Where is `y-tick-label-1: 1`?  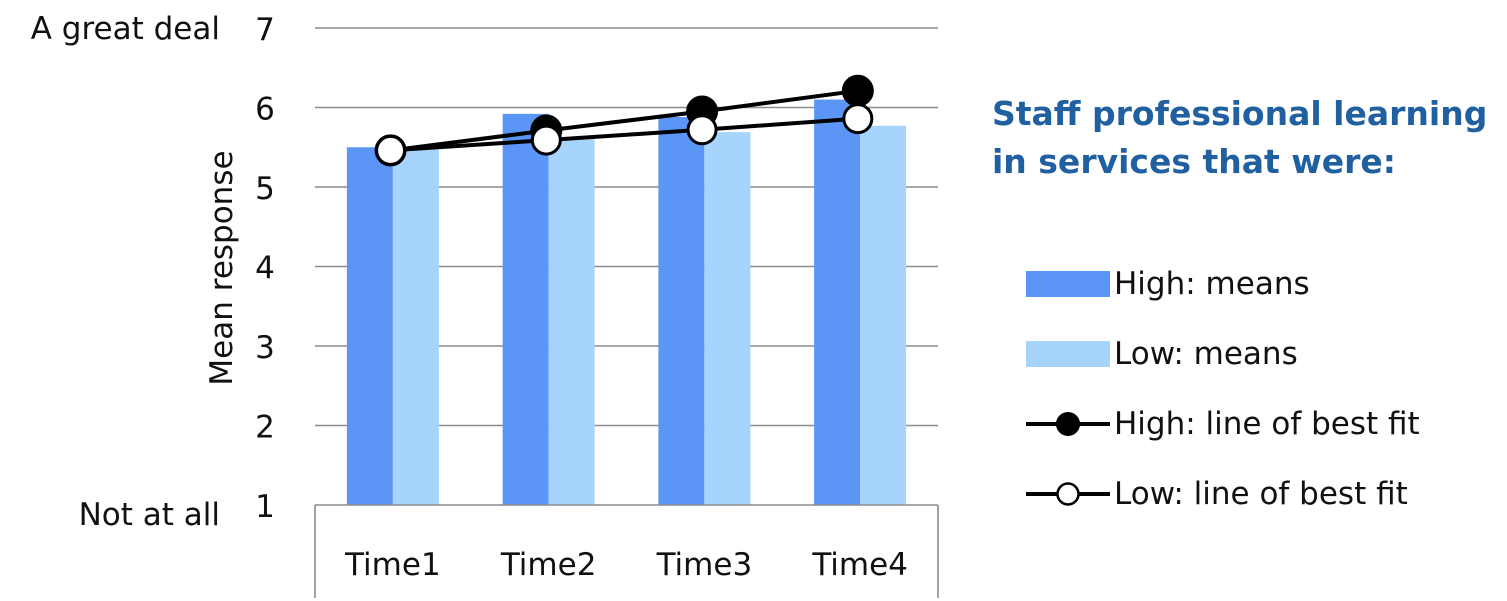 y-tick-label-1: 1 is located at coordinates (265, 507).